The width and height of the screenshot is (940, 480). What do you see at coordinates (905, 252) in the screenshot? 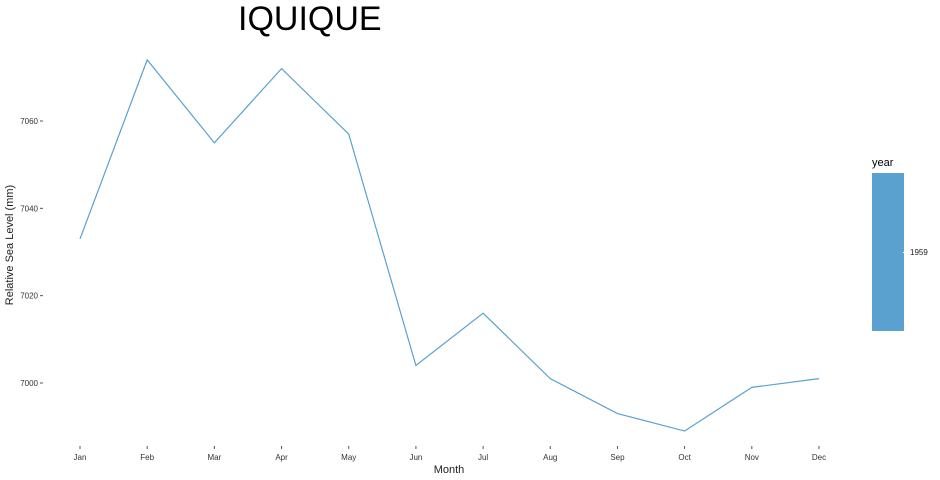
I see `legend-tick` at bounding box center [905, 252].